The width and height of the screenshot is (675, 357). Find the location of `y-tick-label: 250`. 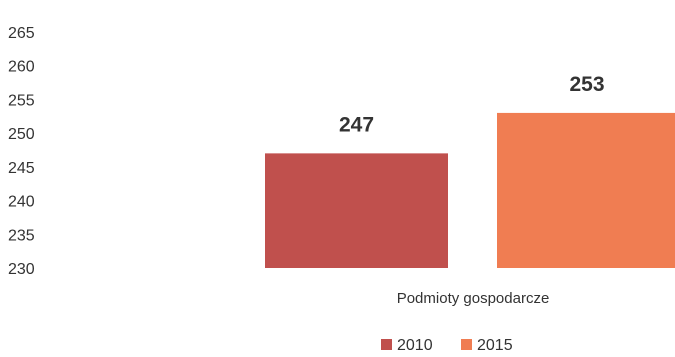

y-tick-label: 250 is located at coordinates (21, 134).